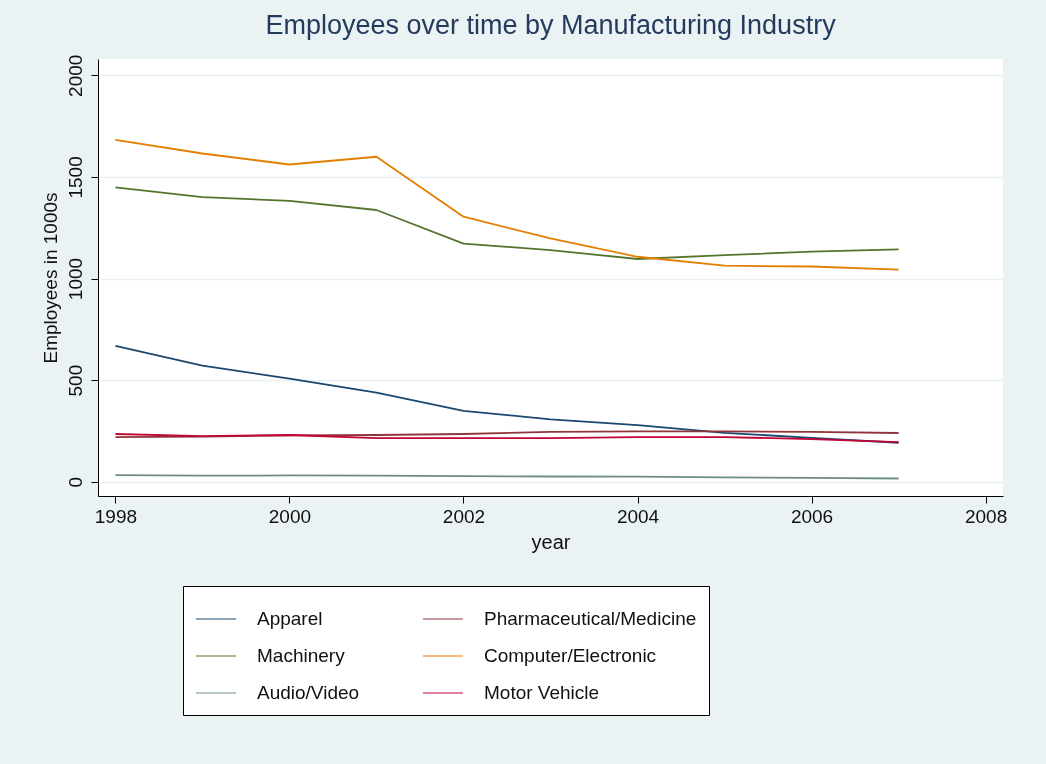 This screenshot has width=1046, height=764. I want to click on legend-label: Motor Vehicle, so click(542, 692).